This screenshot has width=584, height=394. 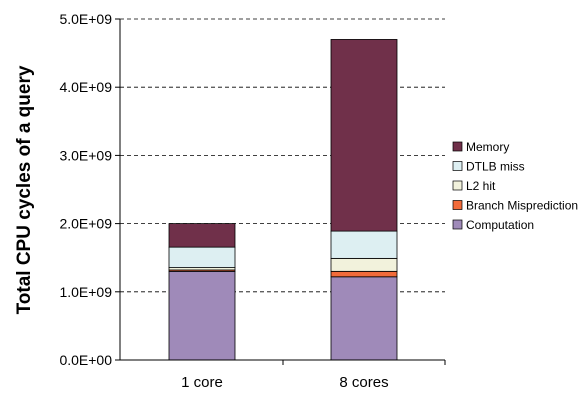 I want to click on legend-label: Memory, so click(x=487, y=147).